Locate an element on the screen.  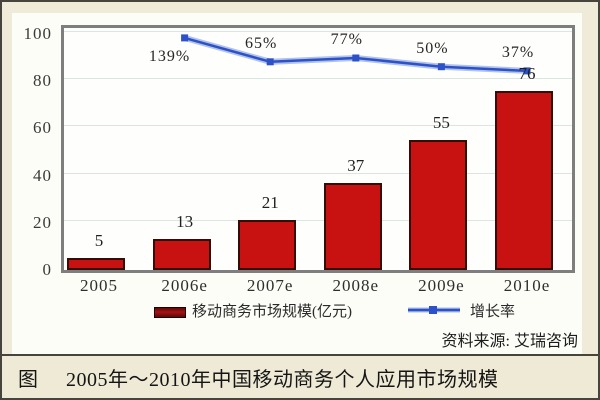
bar-value-label-2008e: 37 is located at coordinates (356, 165).